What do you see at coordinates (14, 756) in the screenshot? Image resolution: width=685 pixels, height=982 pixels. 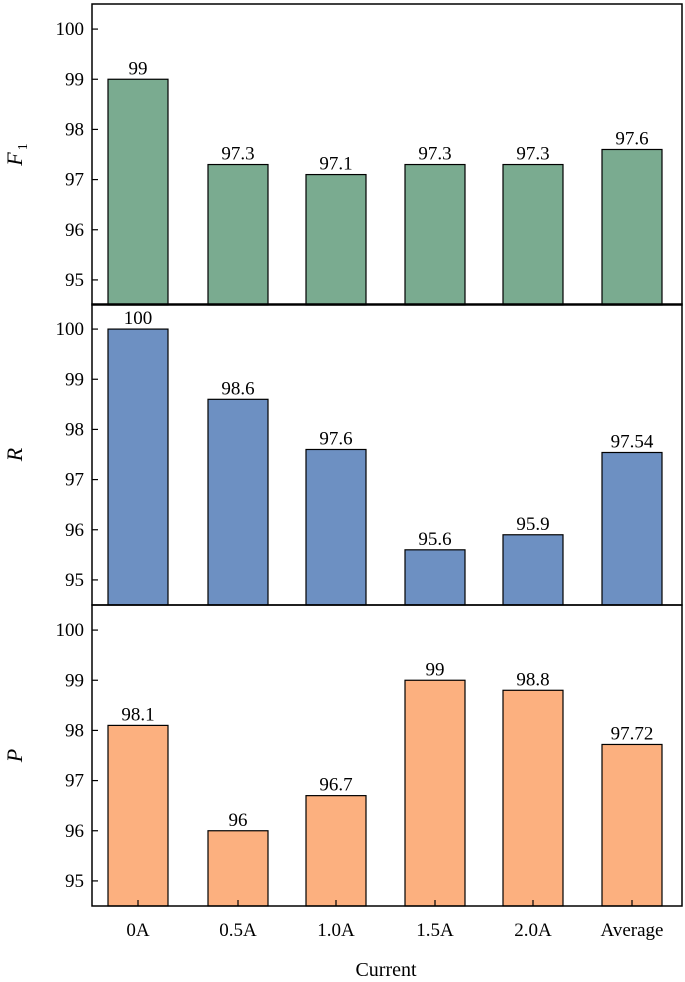 I see `y-axis-title-bottom: P` at bounding box center [14, 756].